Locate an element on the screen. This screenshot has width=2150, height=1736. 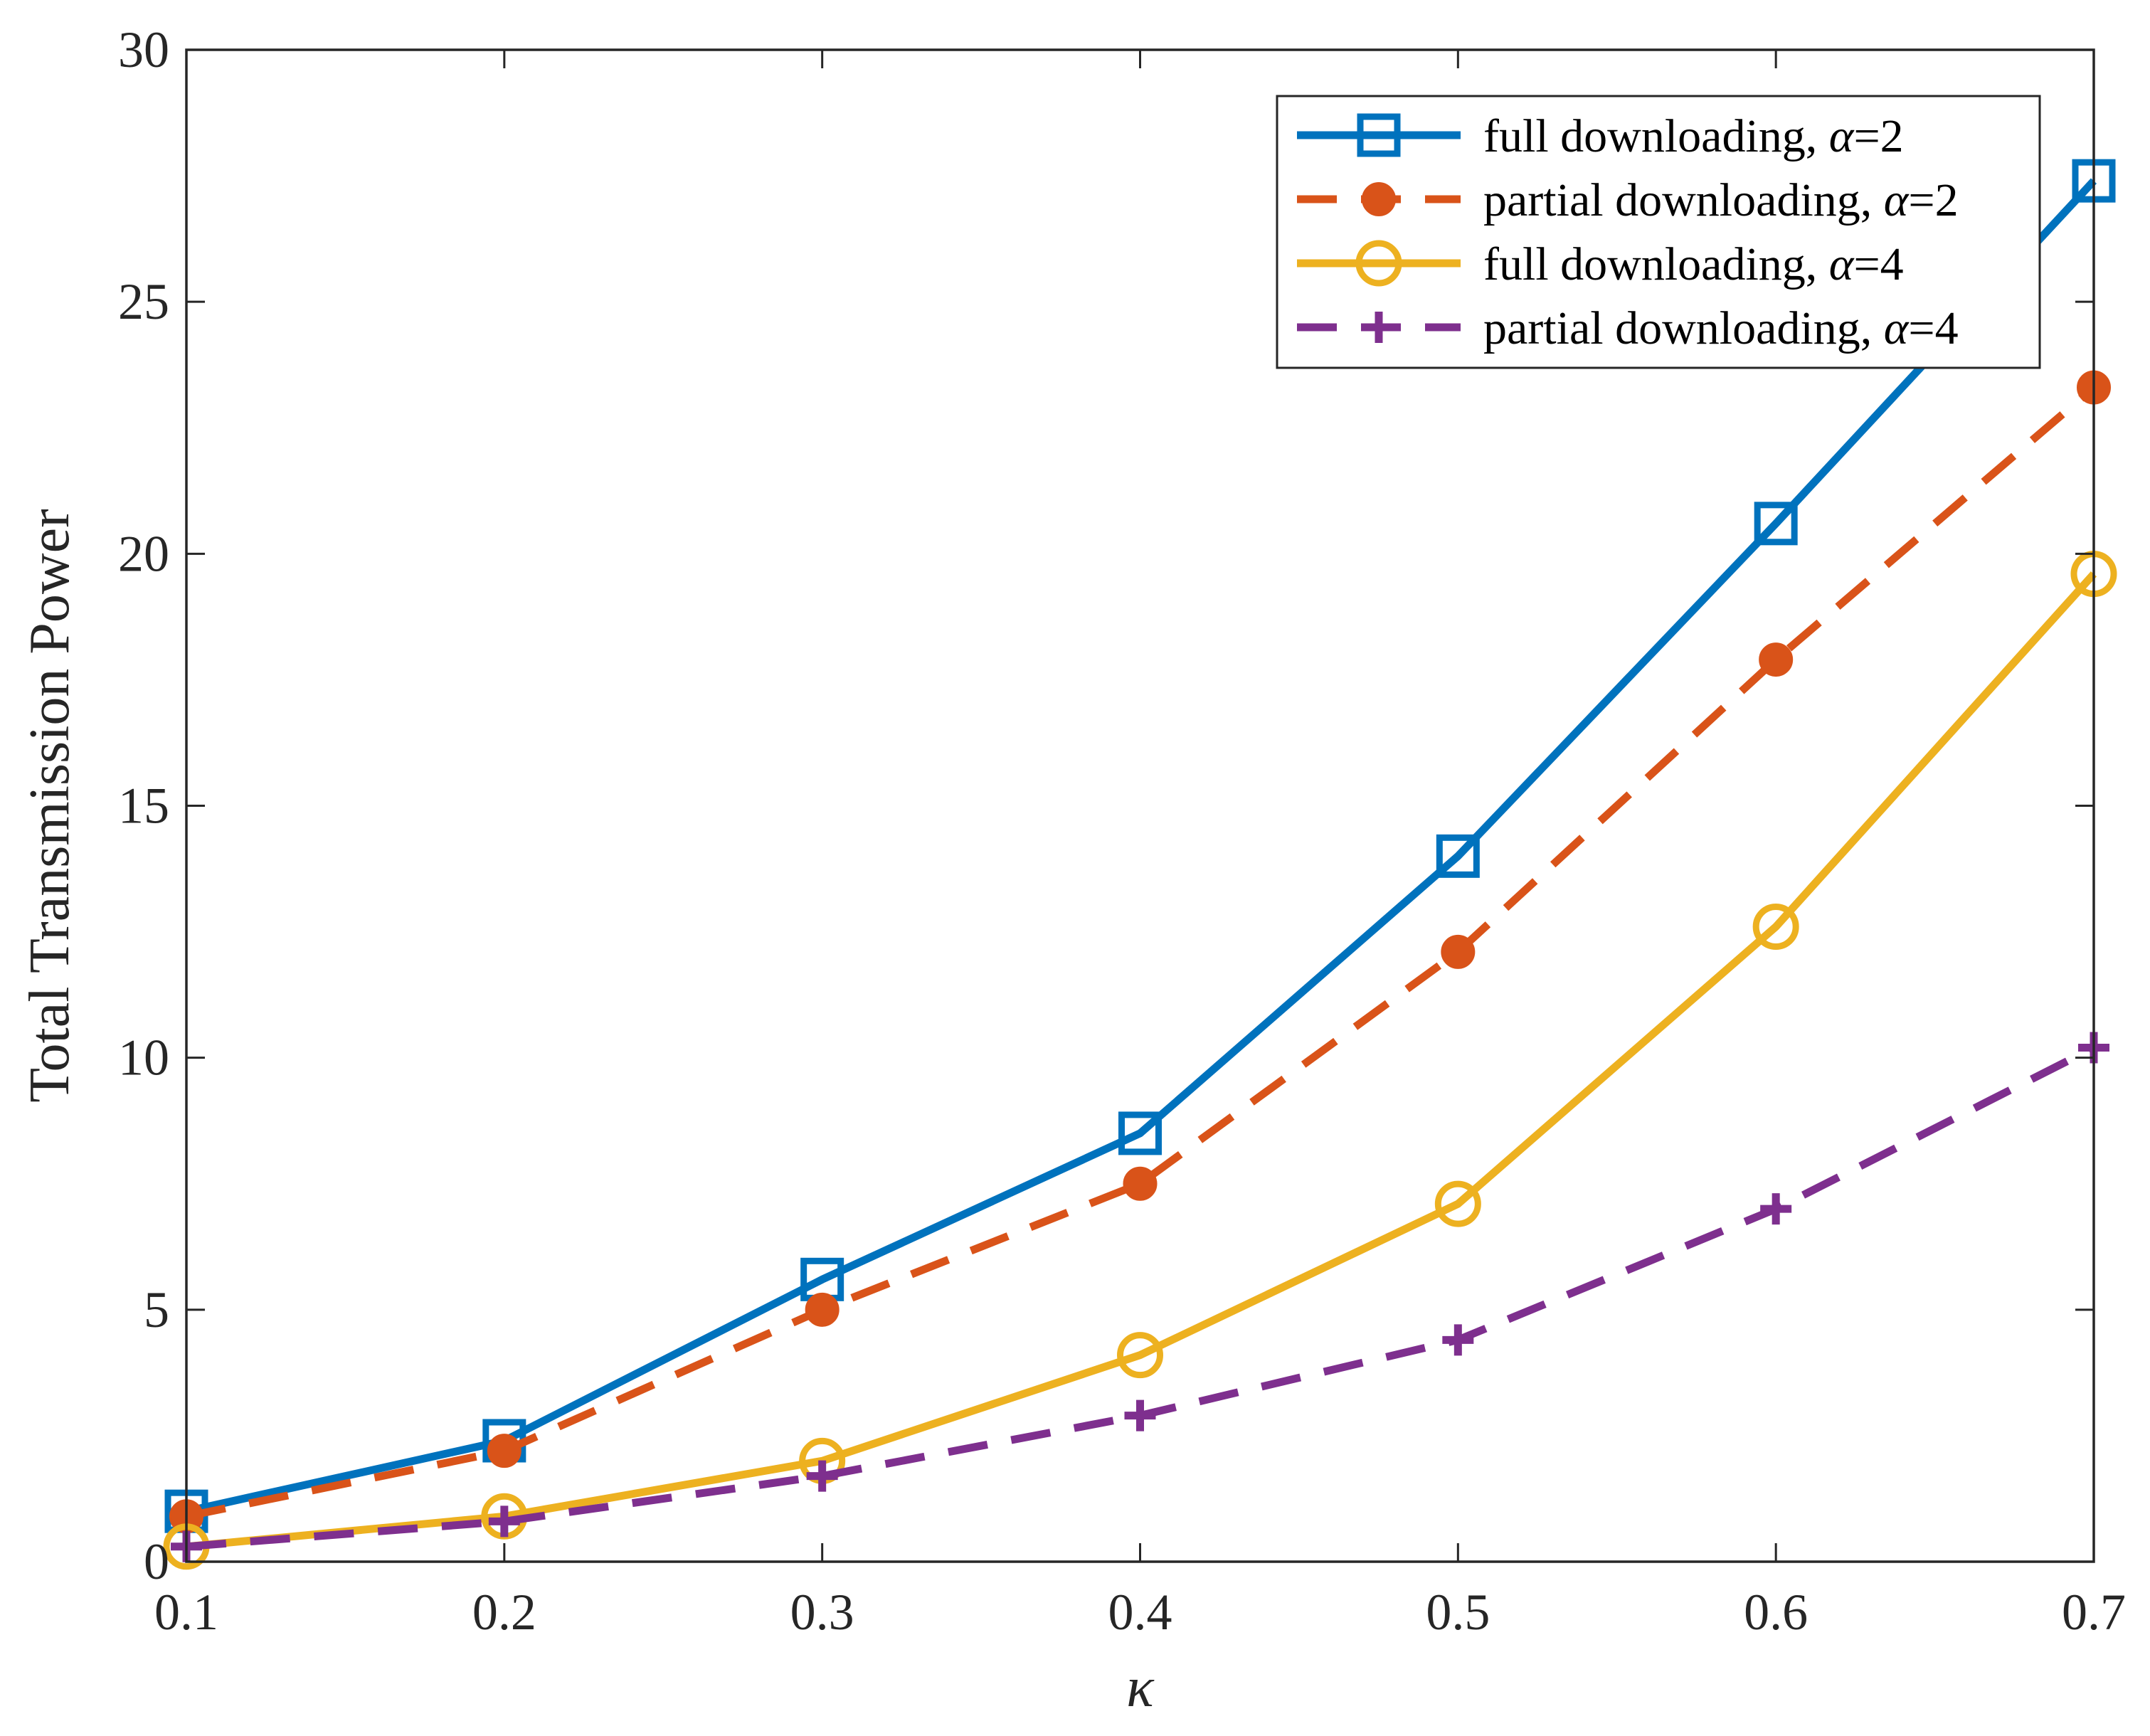
legend-label: full downloading, α=2 is located at coordinates (1693, 136).